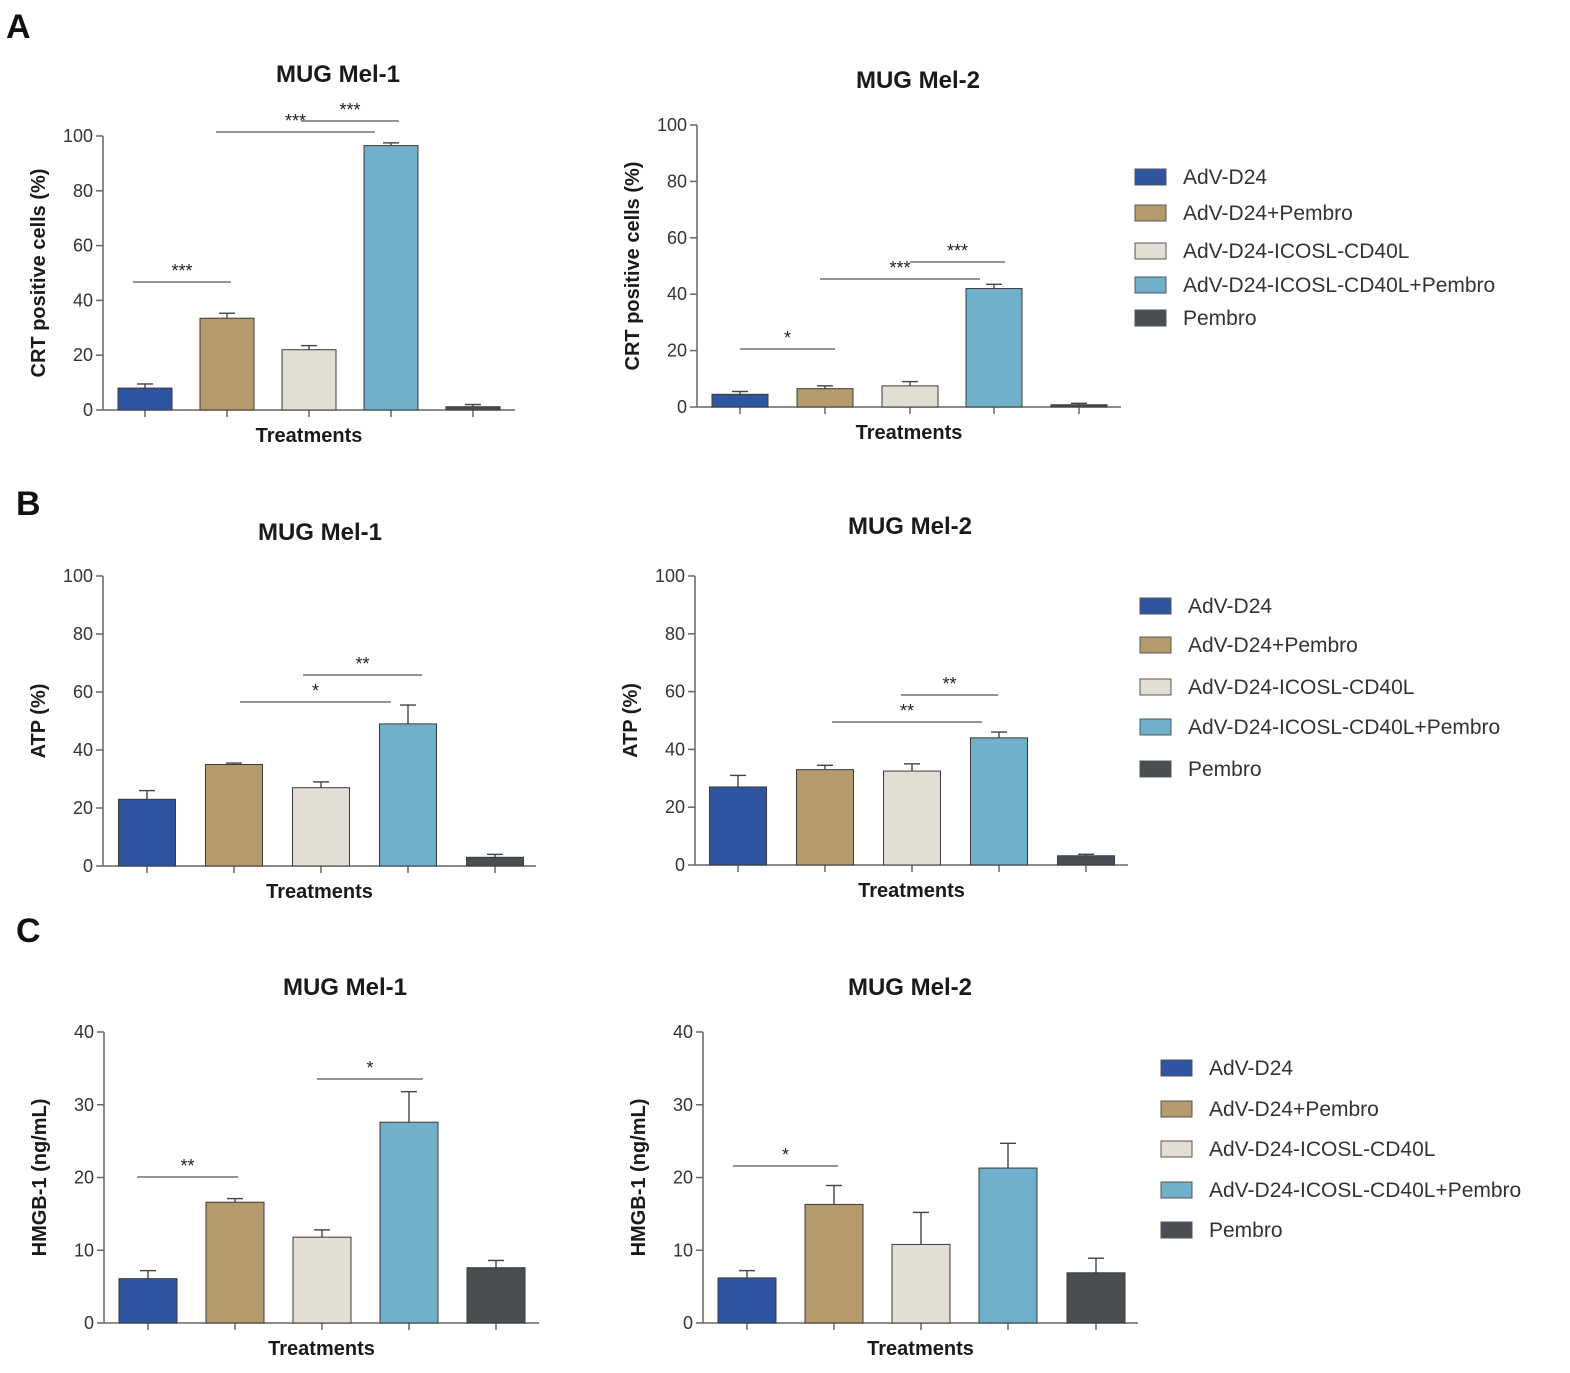 Image resolution: width=1570 pixels, height=1373 pixels. Describe the element at coordinates (1220, 318) in the screenshot. I see `legend-label: Pembro` at that location.